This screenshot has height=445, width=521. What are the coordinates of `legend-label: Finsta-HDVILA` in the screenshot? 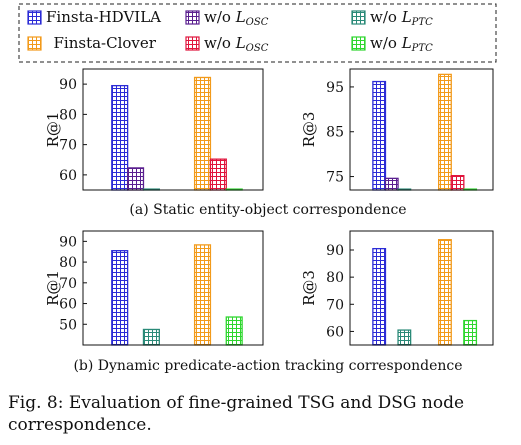 It's located at (103, 17).